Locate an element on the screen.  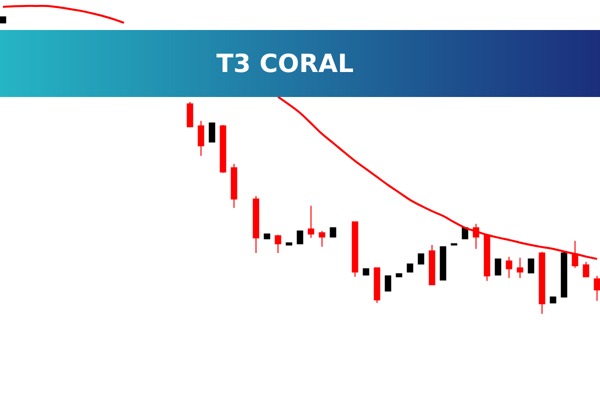
text: T3 CORAL is located at coordinates (285, 64).